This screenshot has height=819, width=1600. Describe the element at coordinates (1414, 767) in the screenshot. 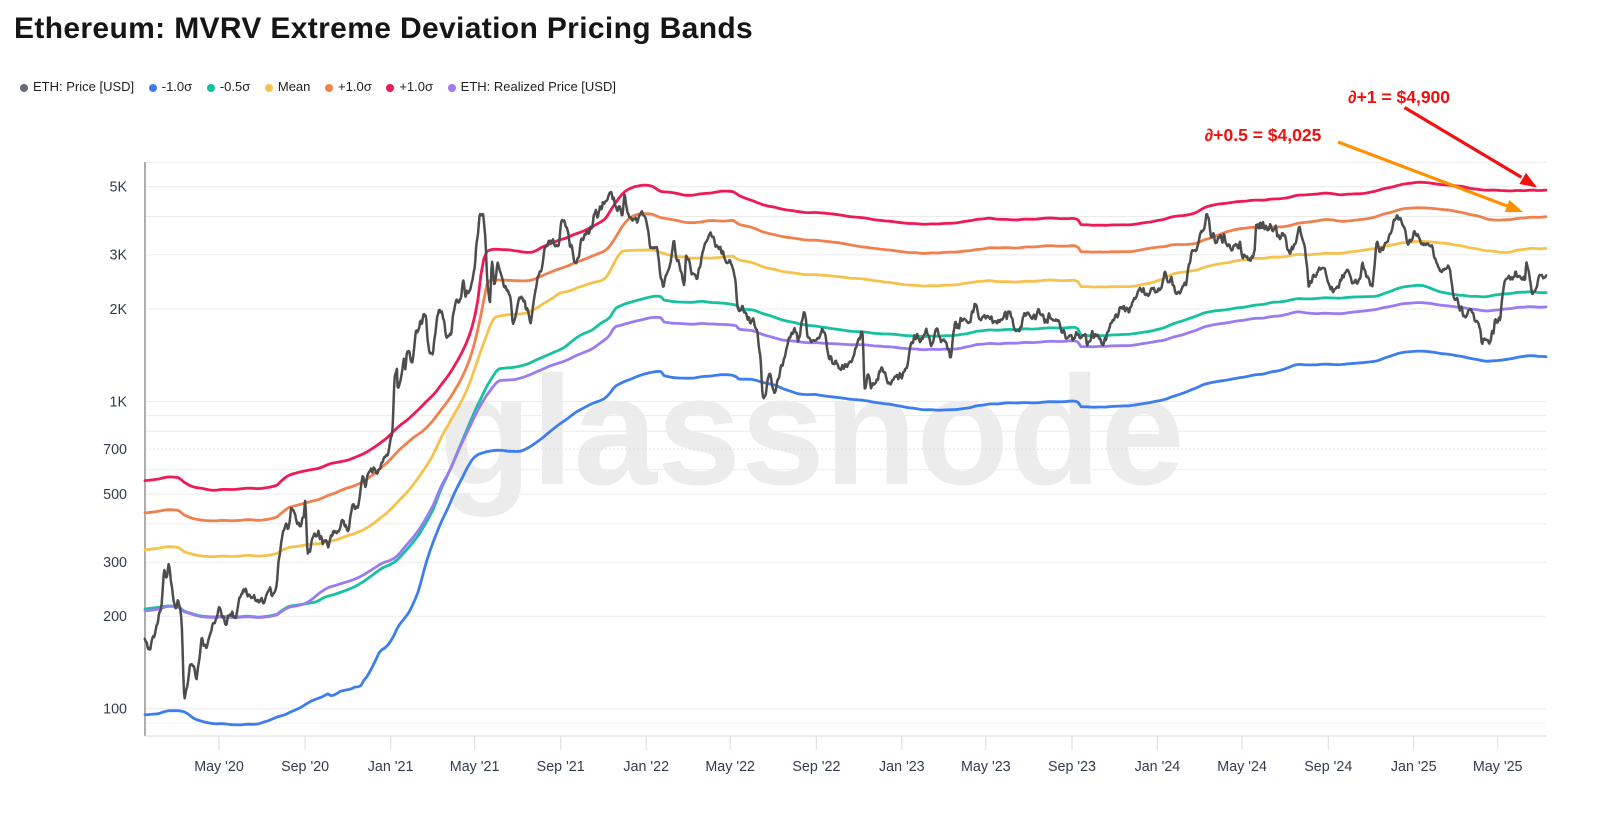

I see `svg-text: Jan '25` at that location.